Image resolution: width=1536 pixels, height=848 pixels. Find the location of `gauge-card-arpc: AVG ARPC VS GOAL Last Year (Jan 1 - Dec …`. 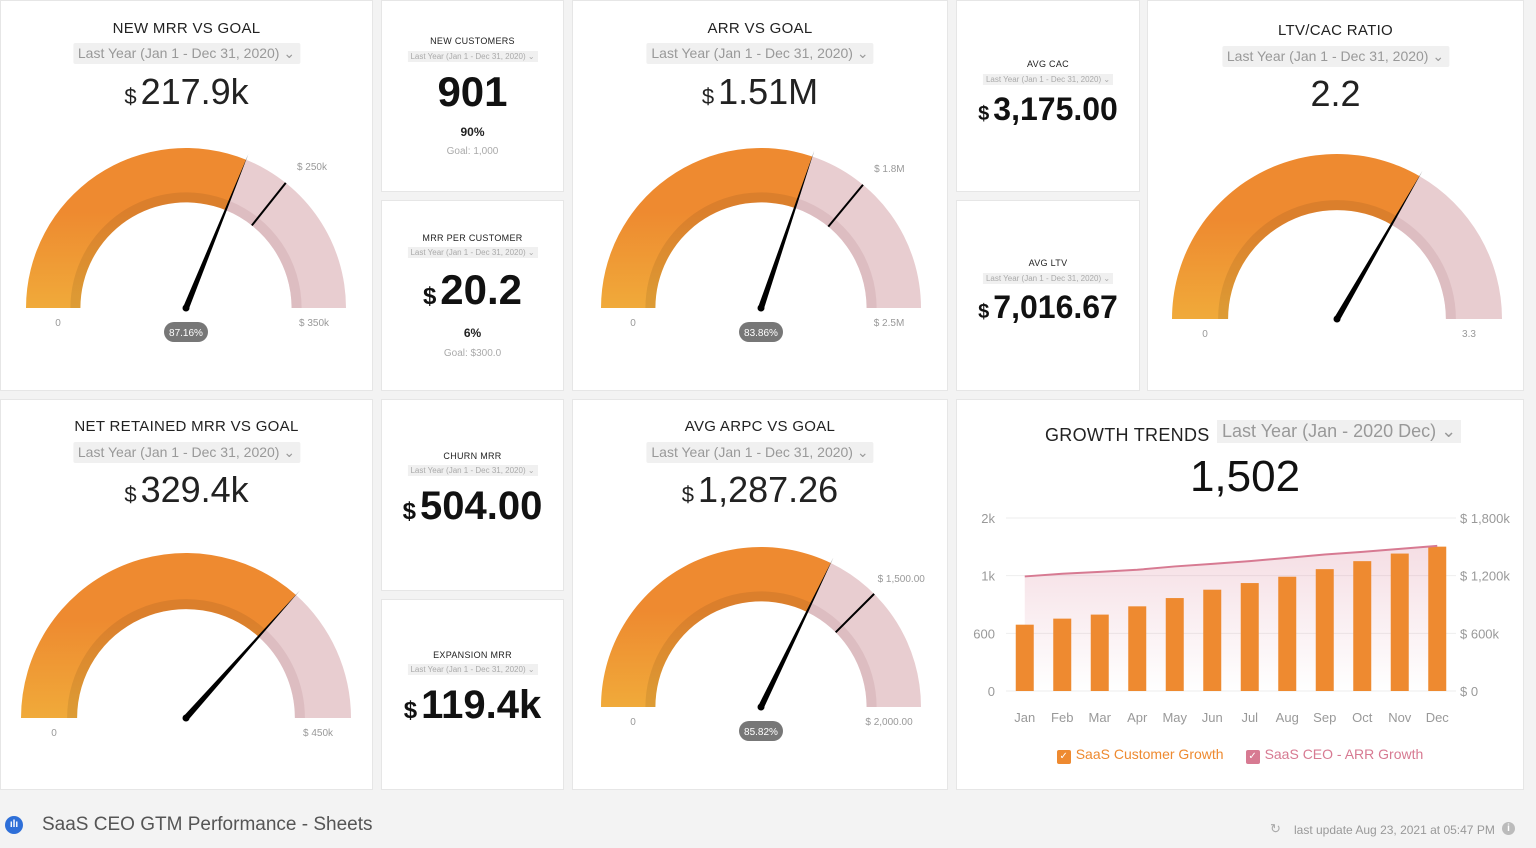

gauge-card-arpc: AVG ARPC VS GOAL Last Year (Jan 1 - Dec … is located at coordinates (760, 594).